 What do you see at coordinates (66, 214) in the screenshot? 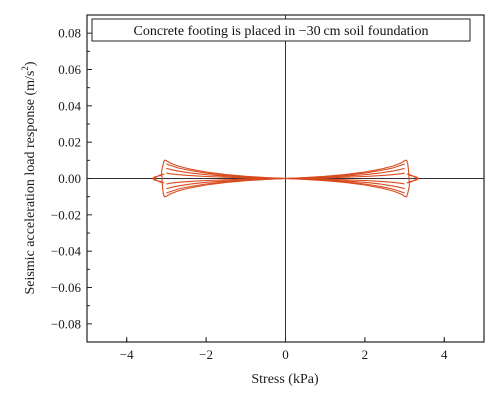
I see `y-tick-label: −0.02` at bounding box center [66, 214].